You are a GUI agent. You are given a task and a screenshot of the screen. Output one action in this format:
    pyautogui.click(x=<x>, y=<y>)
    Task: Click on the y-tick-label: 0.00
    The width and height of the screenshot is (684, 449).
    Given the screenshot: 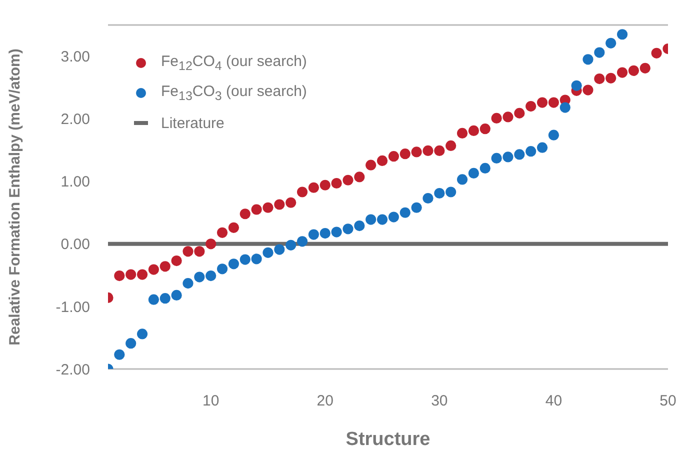 What is the action you would take?
    pyautogui.click(x=75, y=245)
    